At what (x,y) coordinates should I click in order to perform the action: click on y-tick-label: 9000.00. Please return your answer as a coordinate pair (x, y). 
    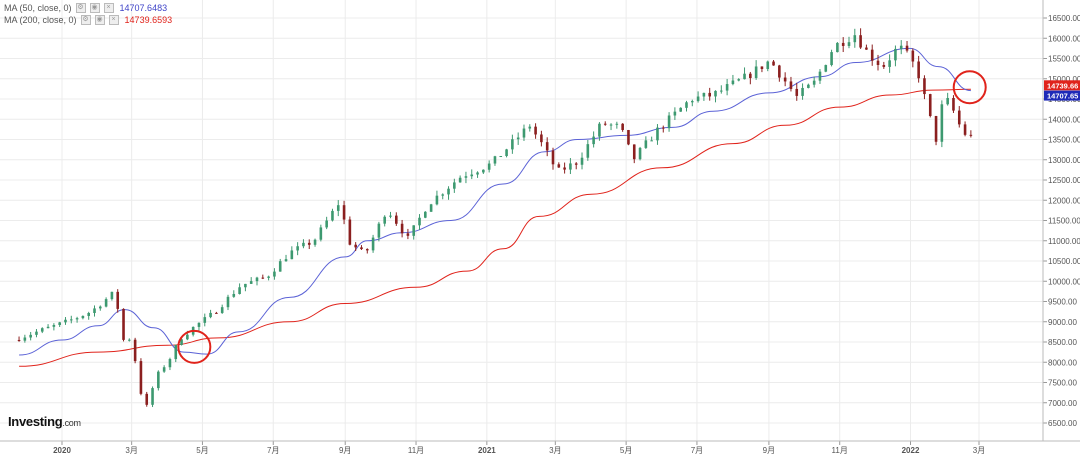
    Looking at the image, I should click on (1062, 322).